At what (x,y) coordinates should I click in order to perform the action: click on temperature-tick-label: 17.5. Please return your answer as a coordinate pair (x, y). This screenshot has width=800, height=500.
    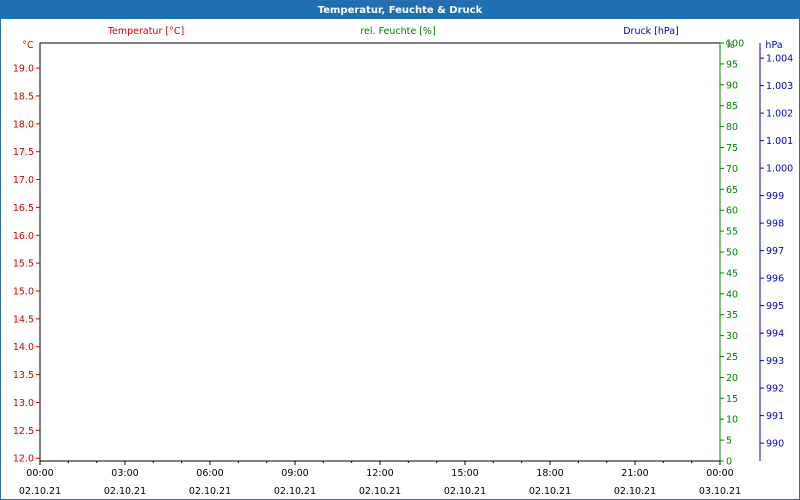
    Looking at the image, I should click on (23, 152).